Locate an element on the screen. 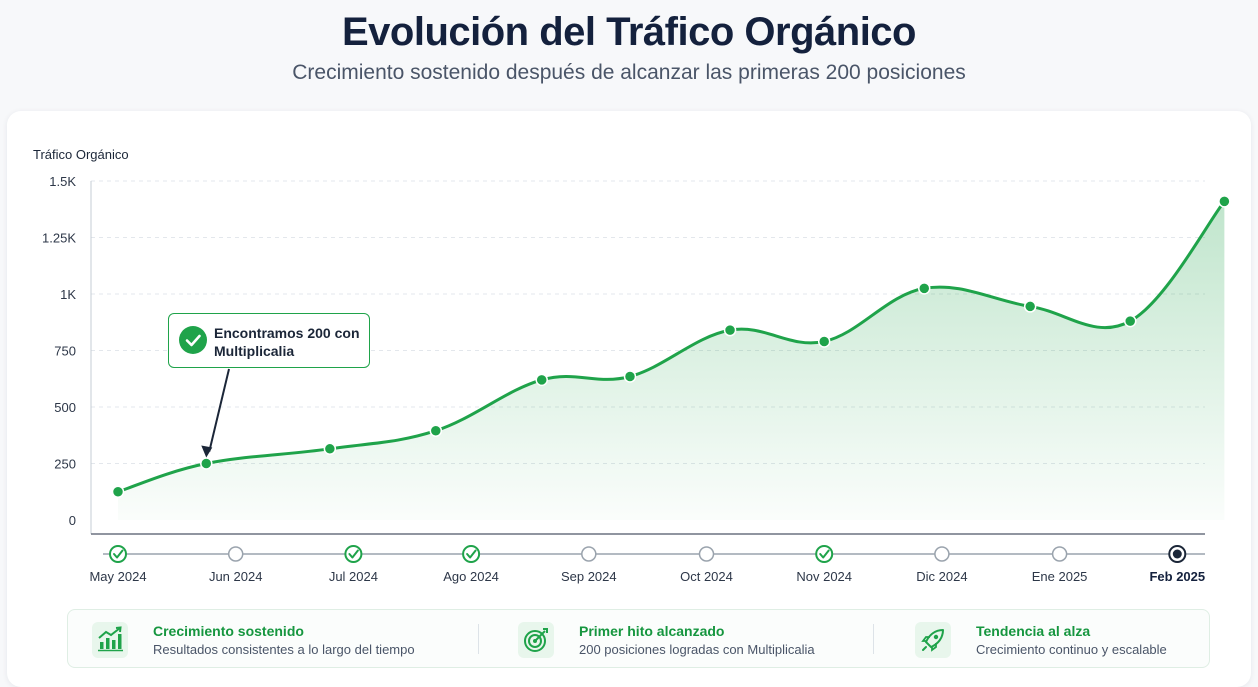  x-tick-label: Oct 2024 is located at coordinates (706, 576).